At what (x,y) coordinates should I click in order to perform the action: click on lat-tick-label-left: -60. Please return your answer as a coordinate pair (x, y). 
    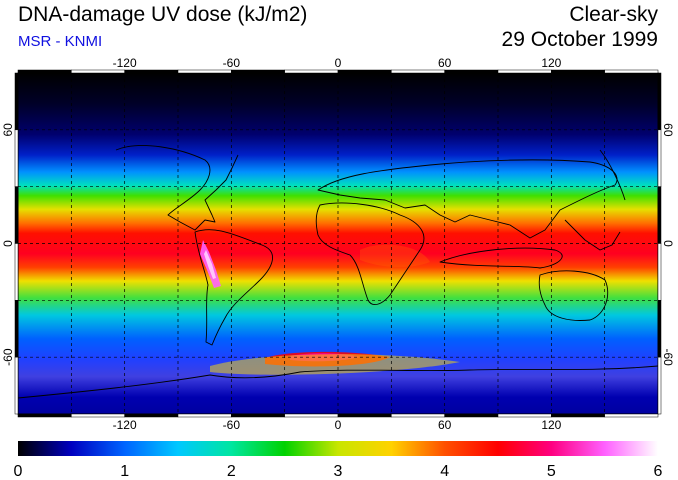
    Looking at the image, I should click on (8, 357).